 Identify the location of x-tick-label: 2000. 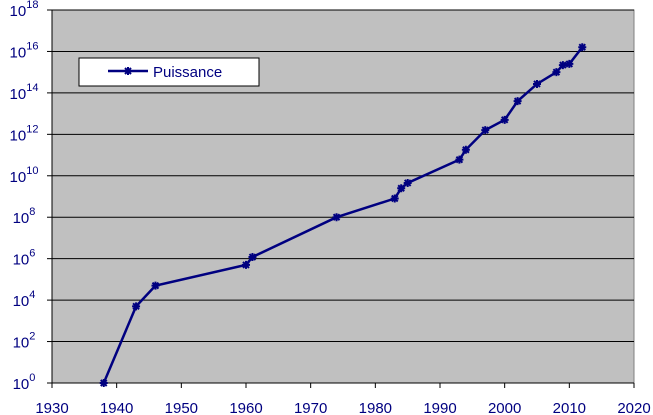
(504, 407).